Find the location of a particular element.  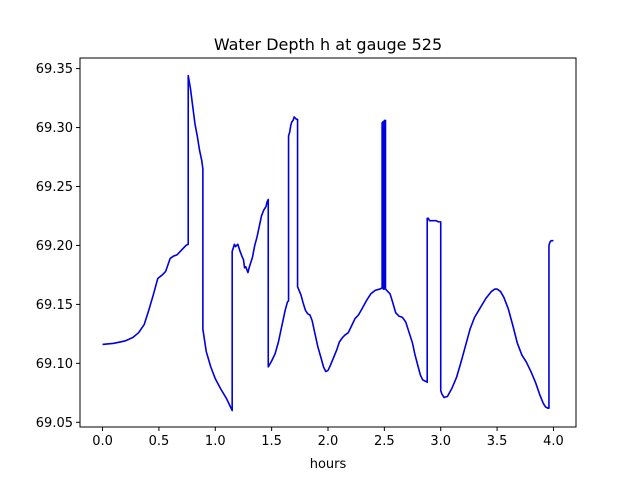

x-tick-label: 2.5 is located at coordinates (384, 441).